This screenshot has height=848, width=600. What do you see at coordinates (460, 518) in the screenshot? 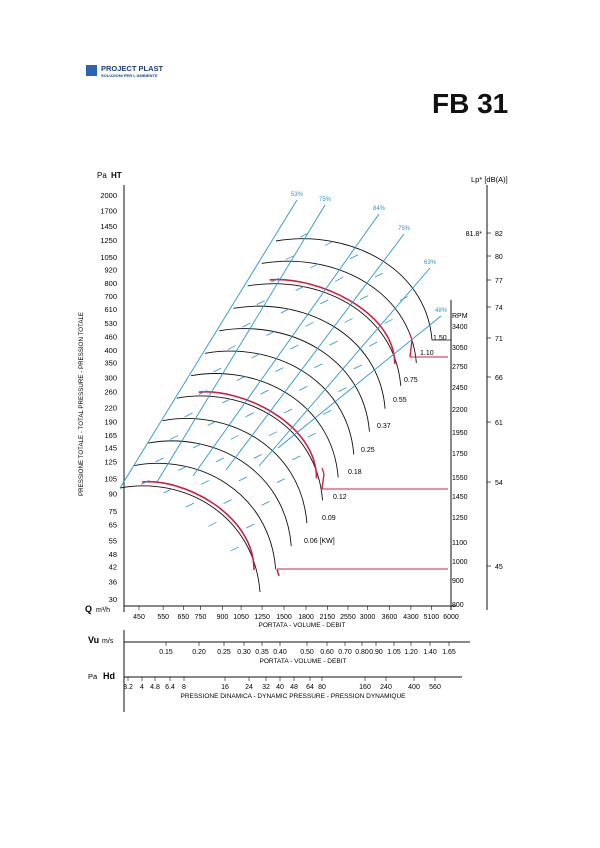
I see `rpm-tick-label: 1250` at bounding box center [460, 518].